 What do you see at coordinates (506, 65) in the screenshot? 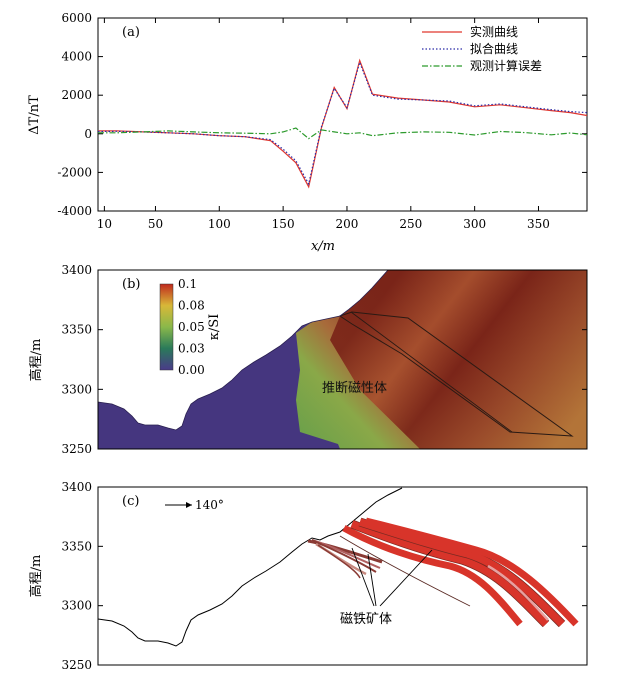
I see `legend-label-error: 观测计算误差` at bounding box center [506, 65].